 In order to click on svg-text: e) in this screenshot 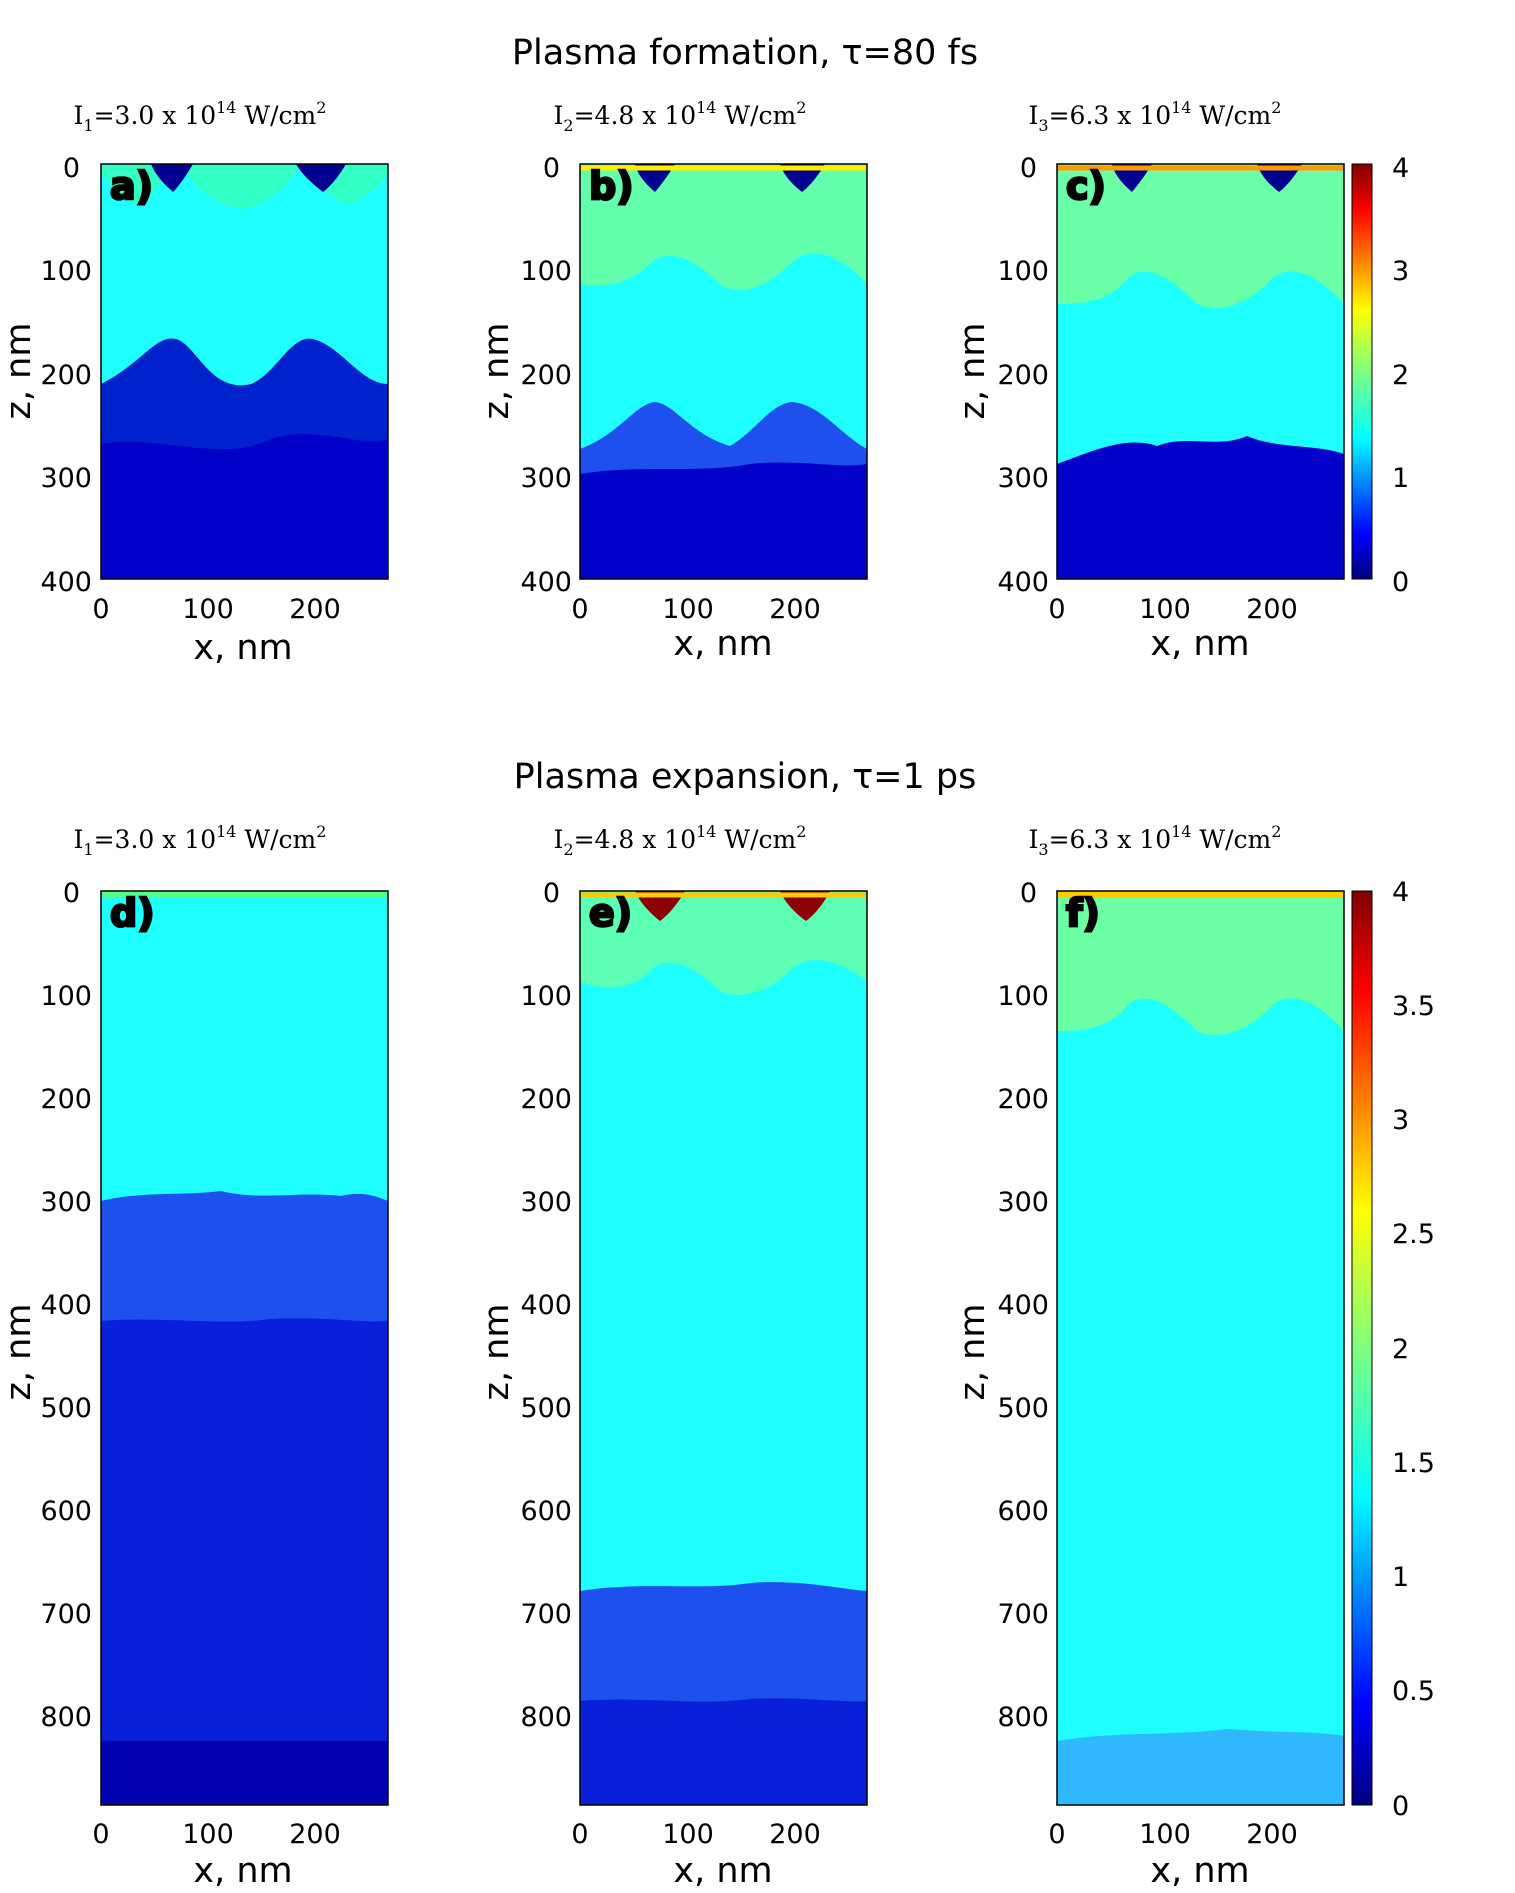, I will do `click(610, 913)`.